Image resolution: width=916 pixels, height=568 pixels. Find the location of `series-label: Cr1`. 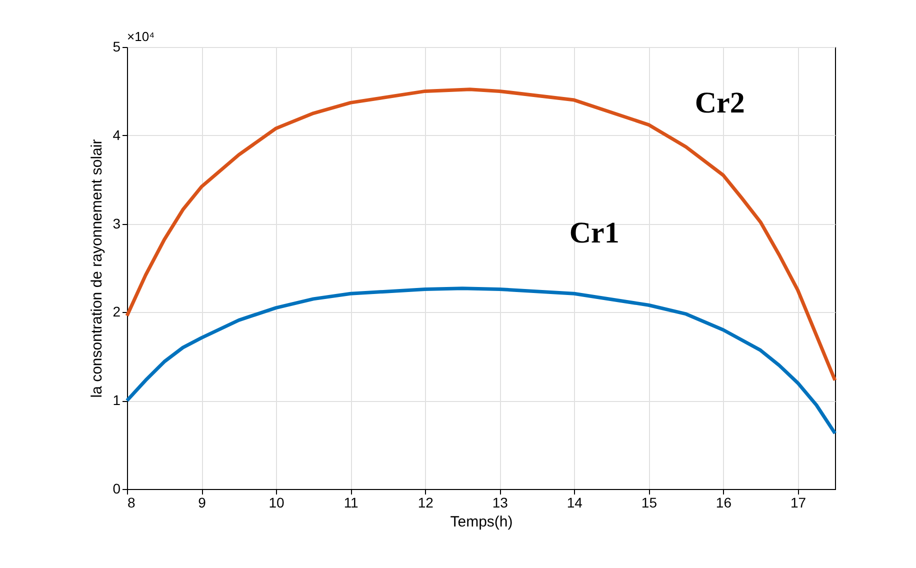

series-label: Cr1 is located at coordinates (594, 233).